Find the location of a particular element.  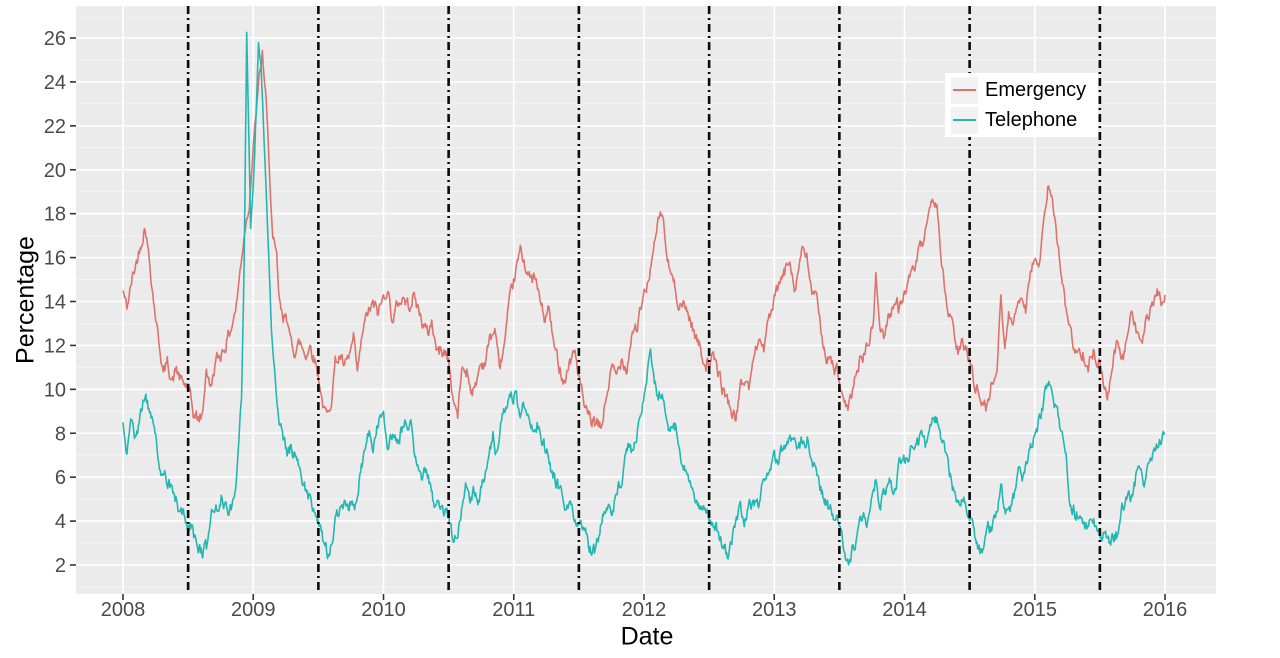

legend-row-emergency: Emergency is located at coordinates (1024, 90).